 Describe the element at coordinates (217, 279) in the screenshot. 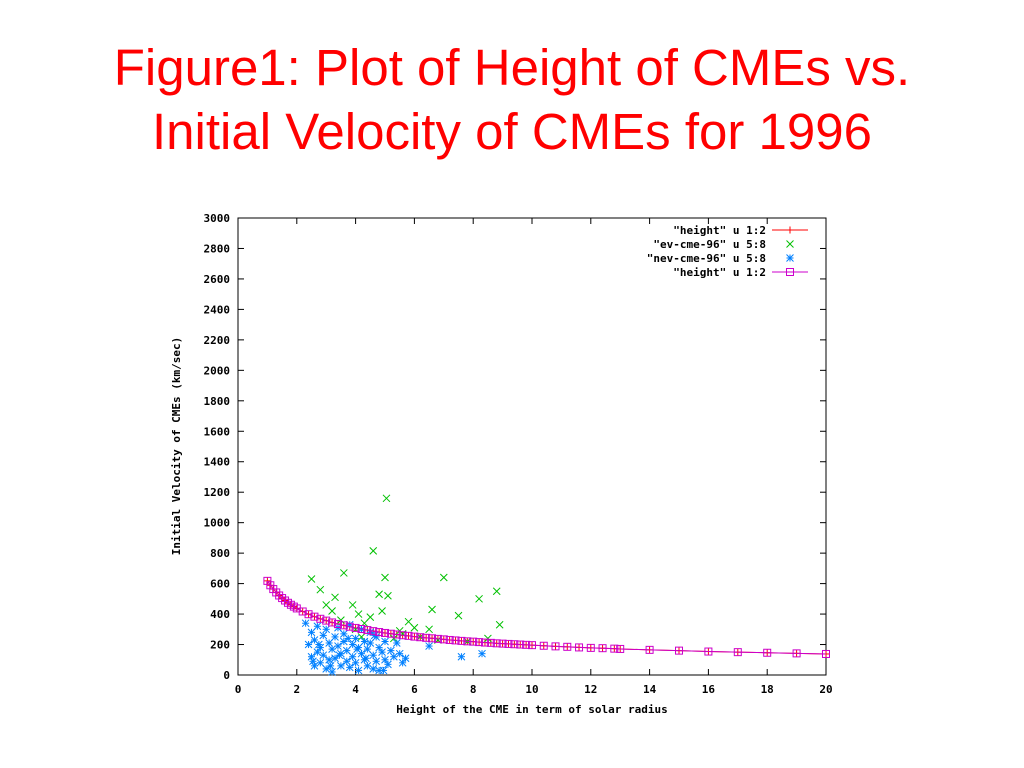

I see `y-tick-label: 2600` at that location.